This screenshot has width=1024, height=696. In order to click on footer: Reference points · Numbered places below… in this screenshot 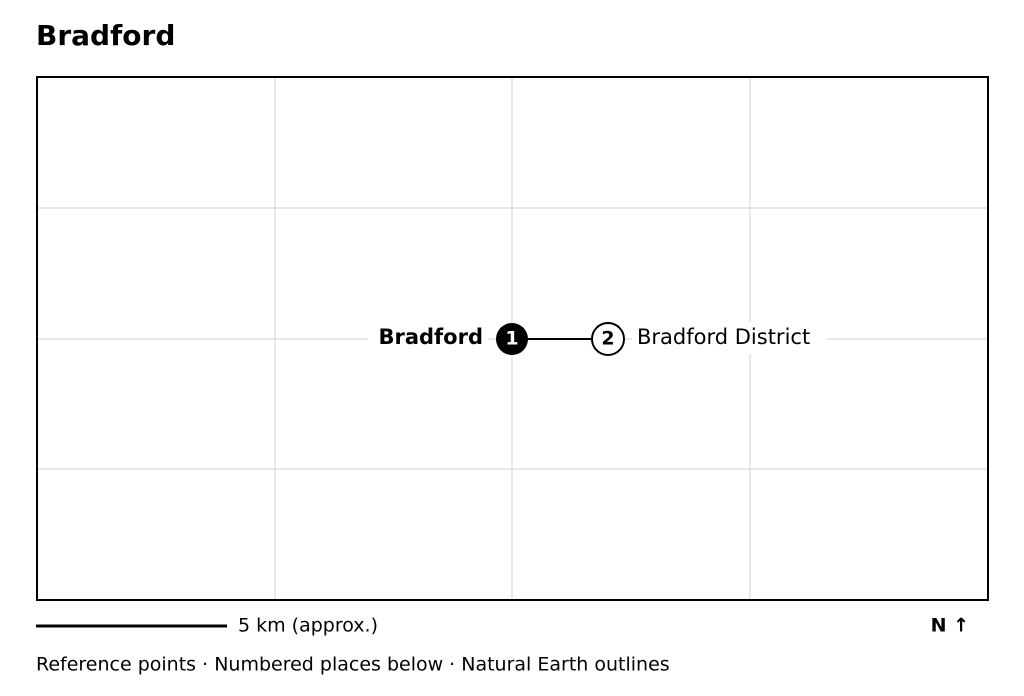, I will do `click(353, 665)`.